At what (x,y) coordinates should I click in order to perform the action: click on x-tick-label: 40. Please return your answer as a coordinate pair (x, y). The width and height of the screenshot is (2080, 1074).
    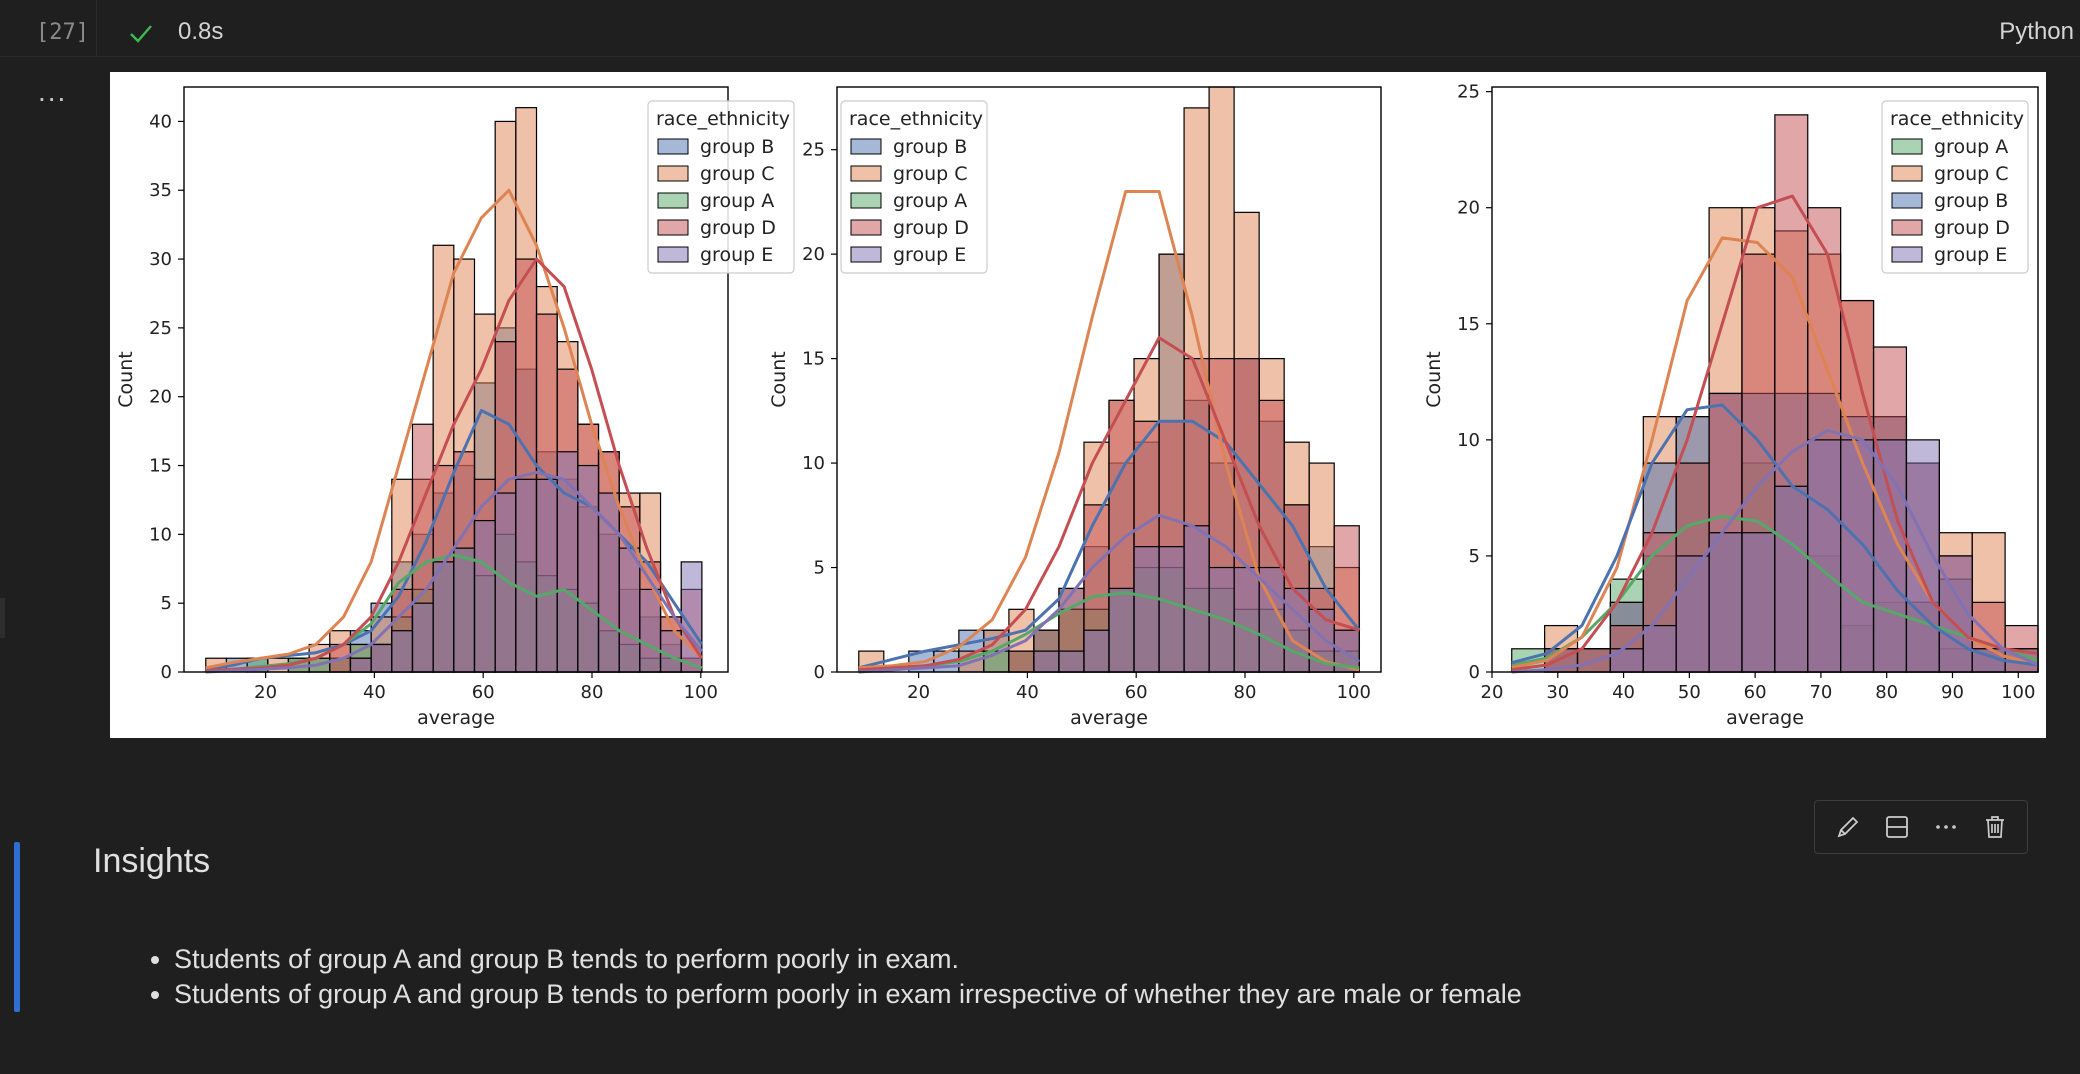
    Looking at the image, I should click on (1027, 692).